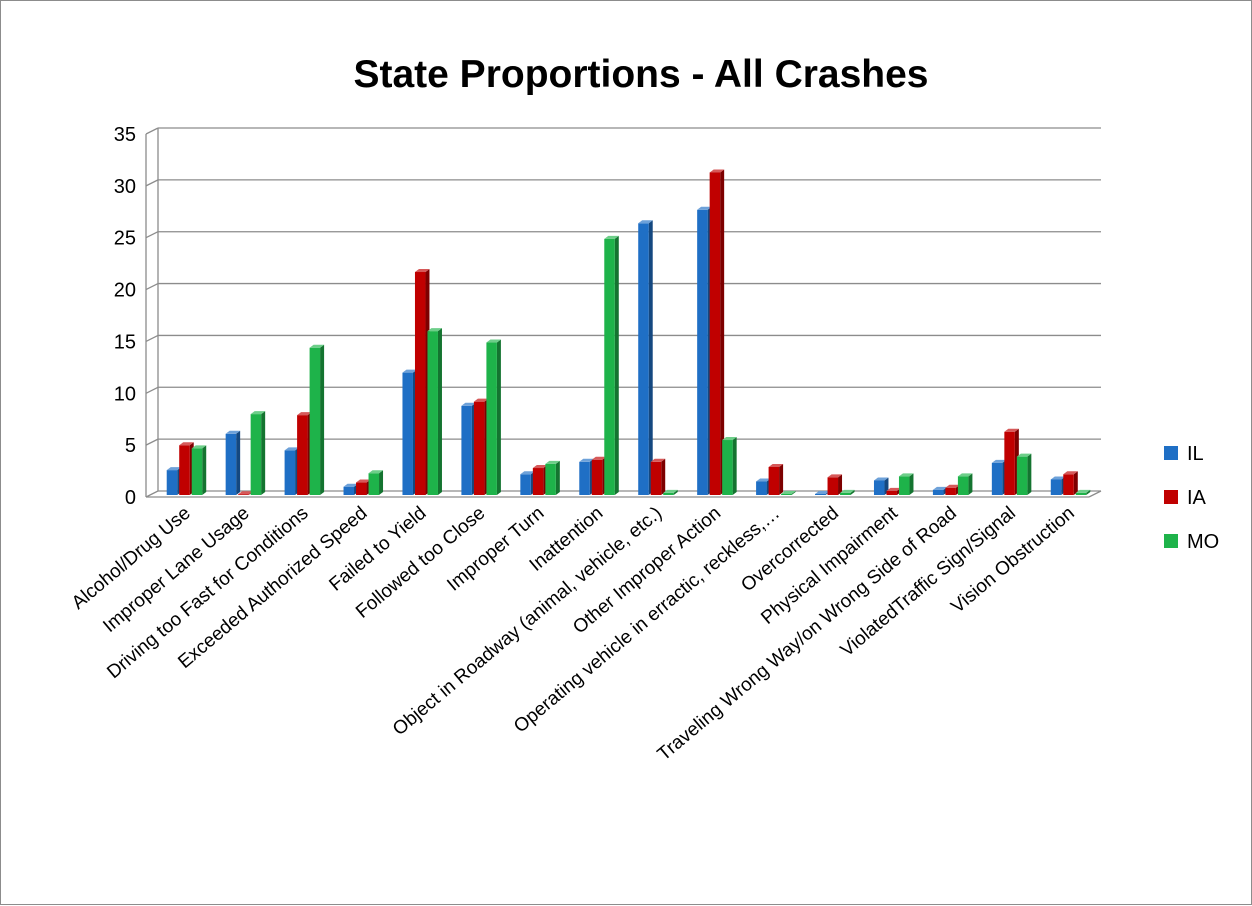 This screenshot has height=906, width=1252. Describe the element at coordinates (1203, 542) in the screenshot. I see `legend-label-MO: MO` at that location.